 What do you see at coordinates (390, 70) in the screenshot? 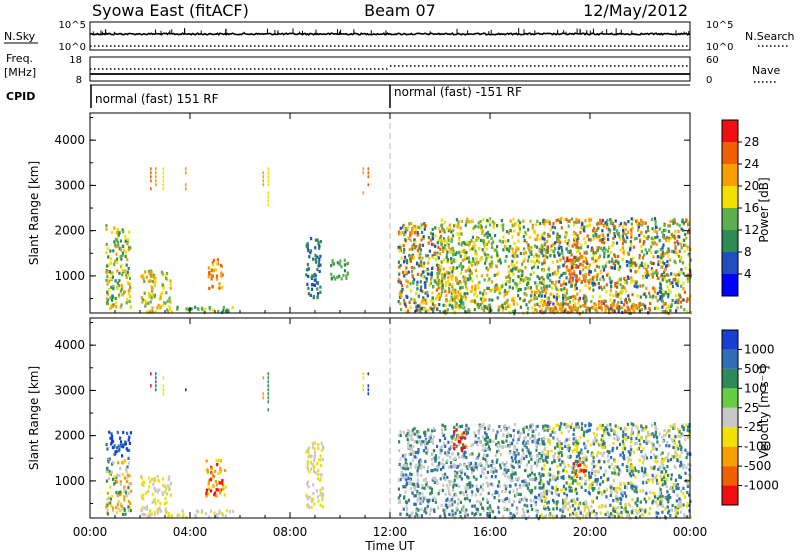
I see `freq-trace` at bounding box center [390, 70].